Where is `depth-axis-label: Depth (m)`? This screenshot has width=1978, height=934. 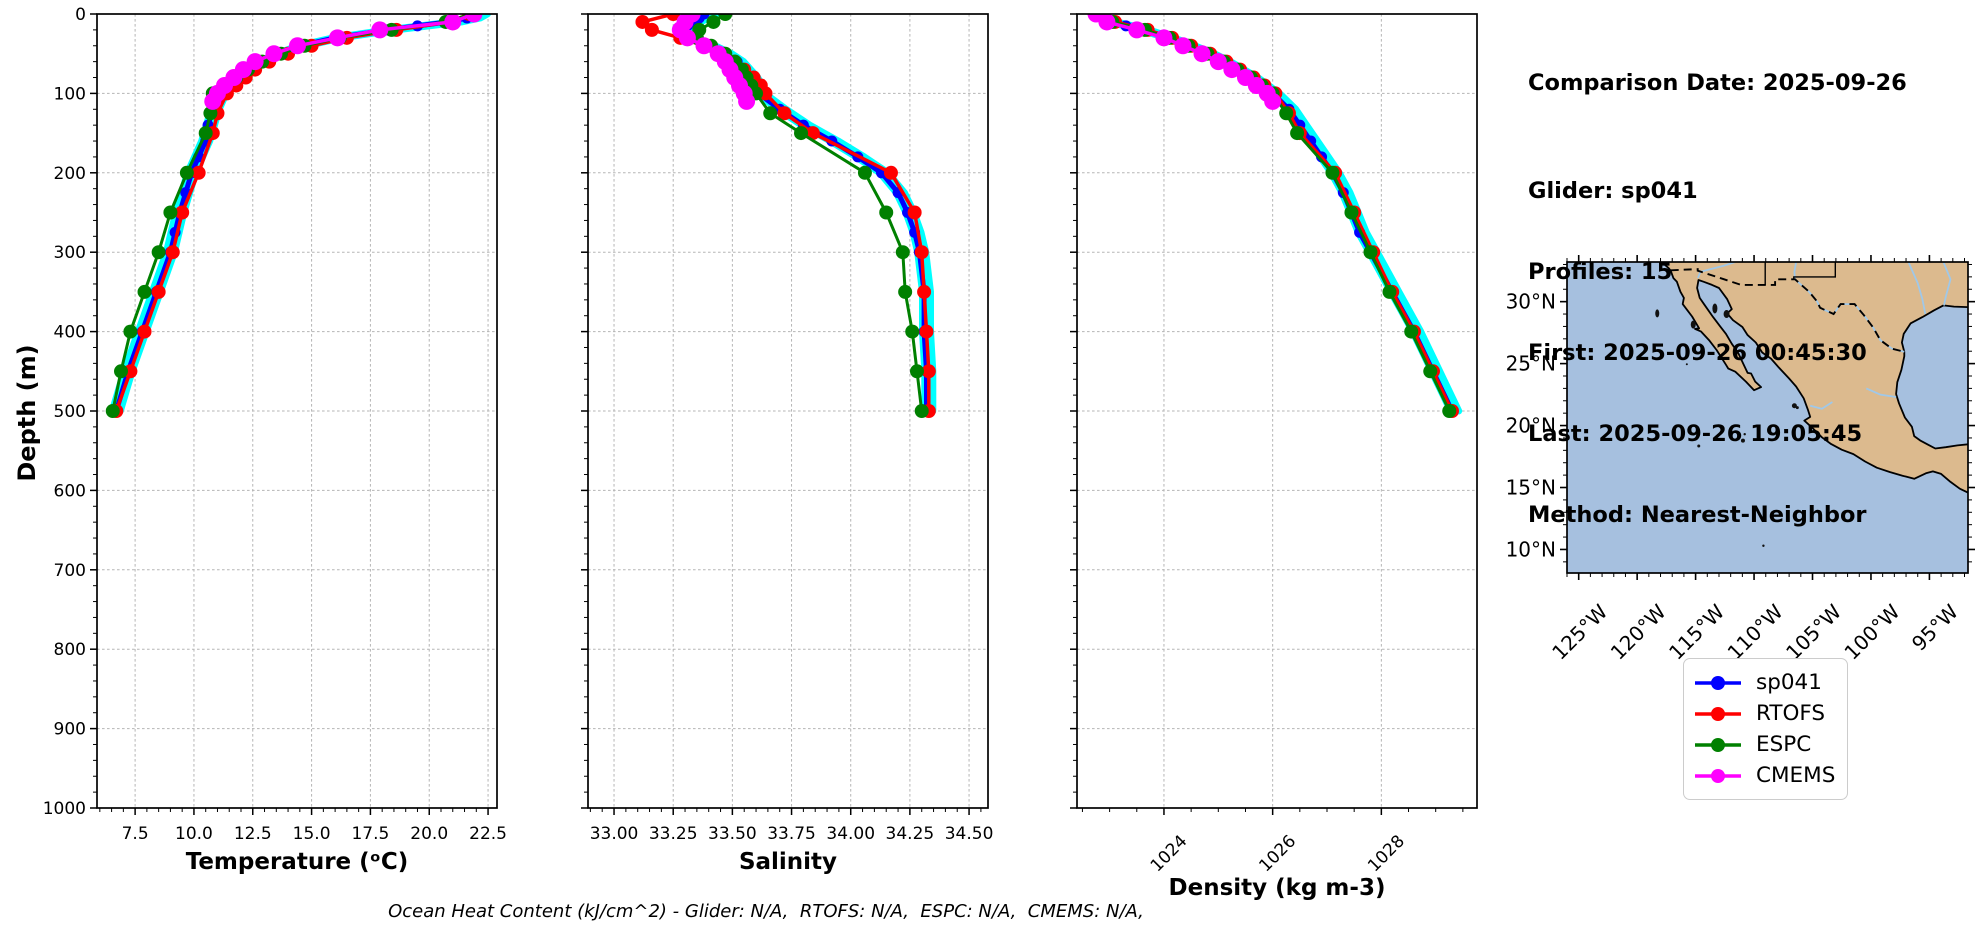
depth-axis-label: Depth (m) is located at coordinates (27, 413).